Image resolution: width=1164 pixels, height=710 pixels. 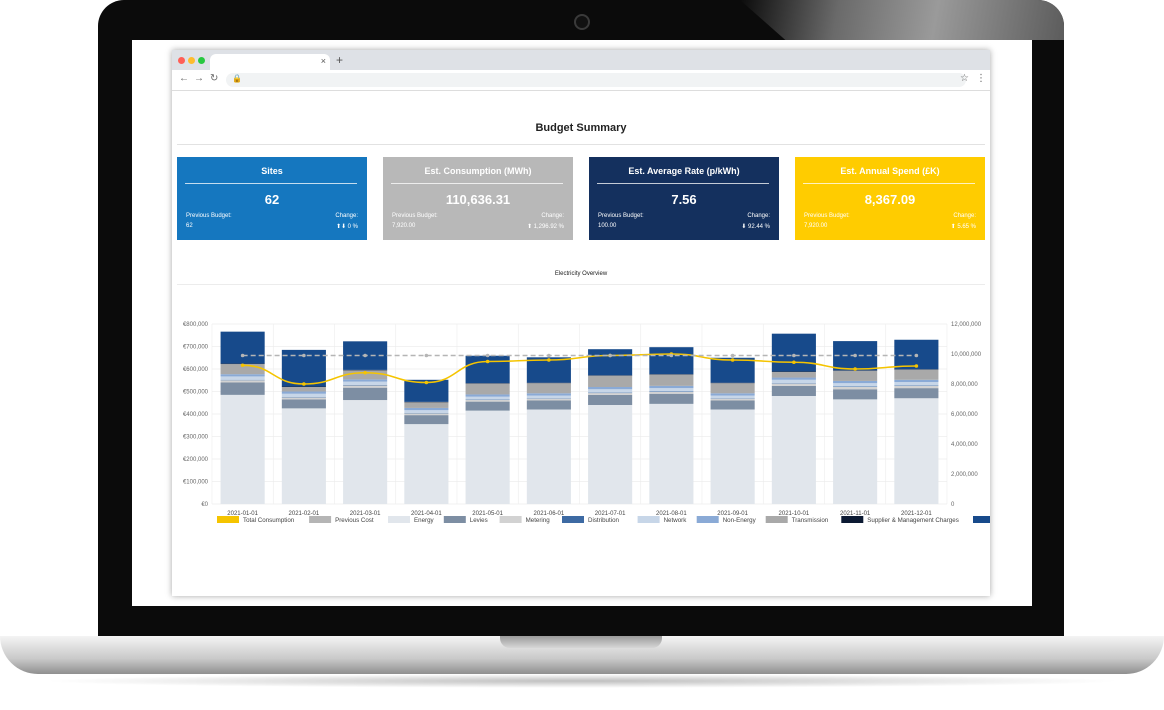 I want to click on legend-label: Network, so click(x=676, y=520).